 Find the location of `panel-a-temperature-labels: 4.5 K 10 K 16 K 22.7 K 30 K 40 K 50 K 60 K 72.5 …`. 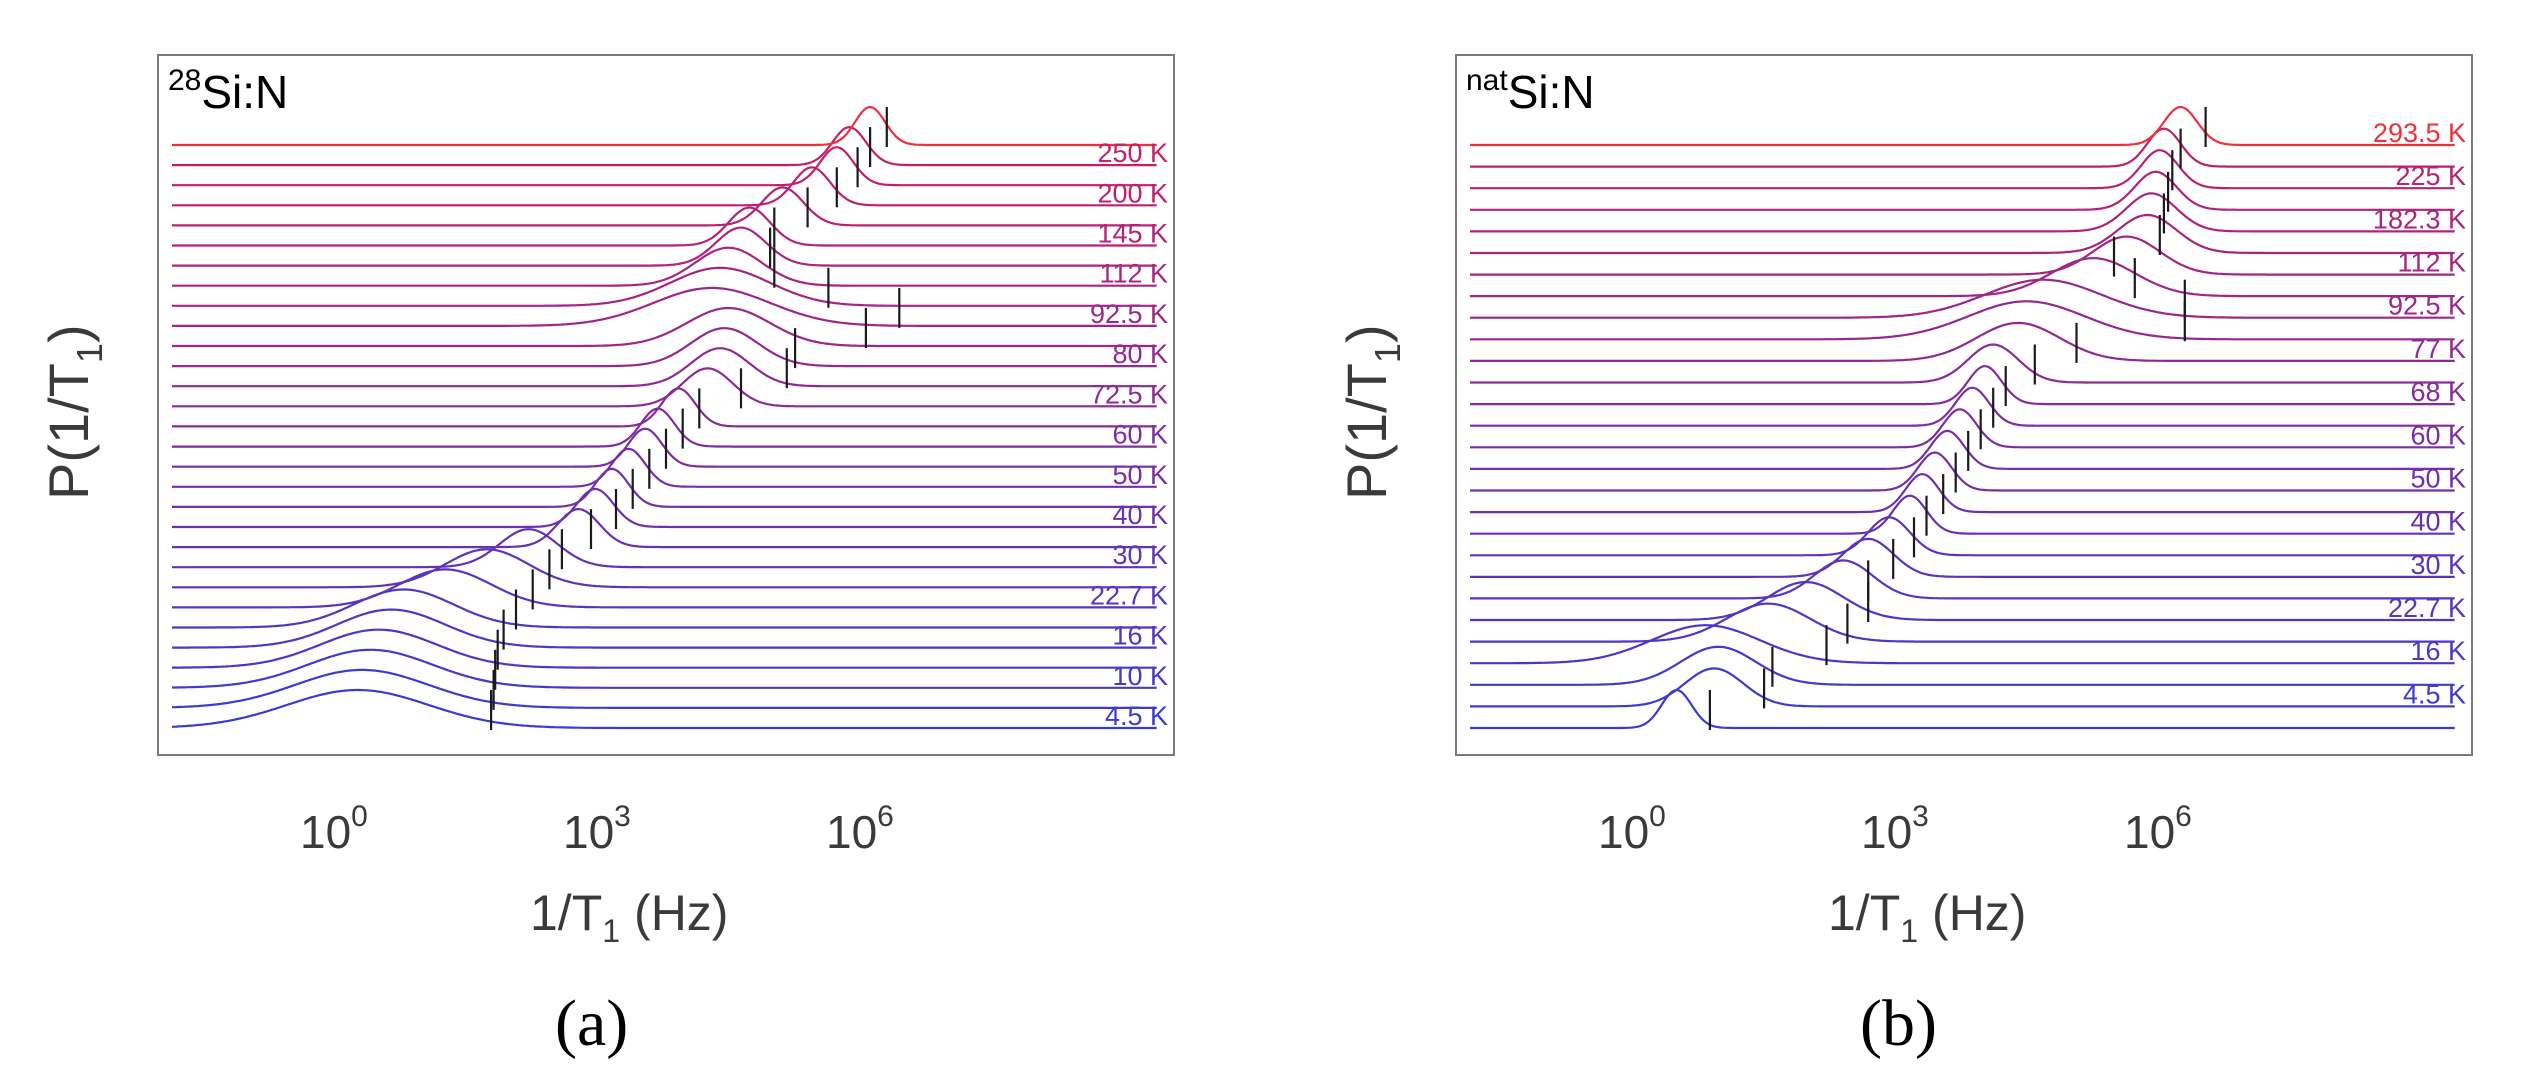

panel-a-temperature-labels: 4.5 K 10 K 16 K 22.7 K 30 K 40 K 50 K 60 K 72.5 … is located at coordinates (1129, 434).